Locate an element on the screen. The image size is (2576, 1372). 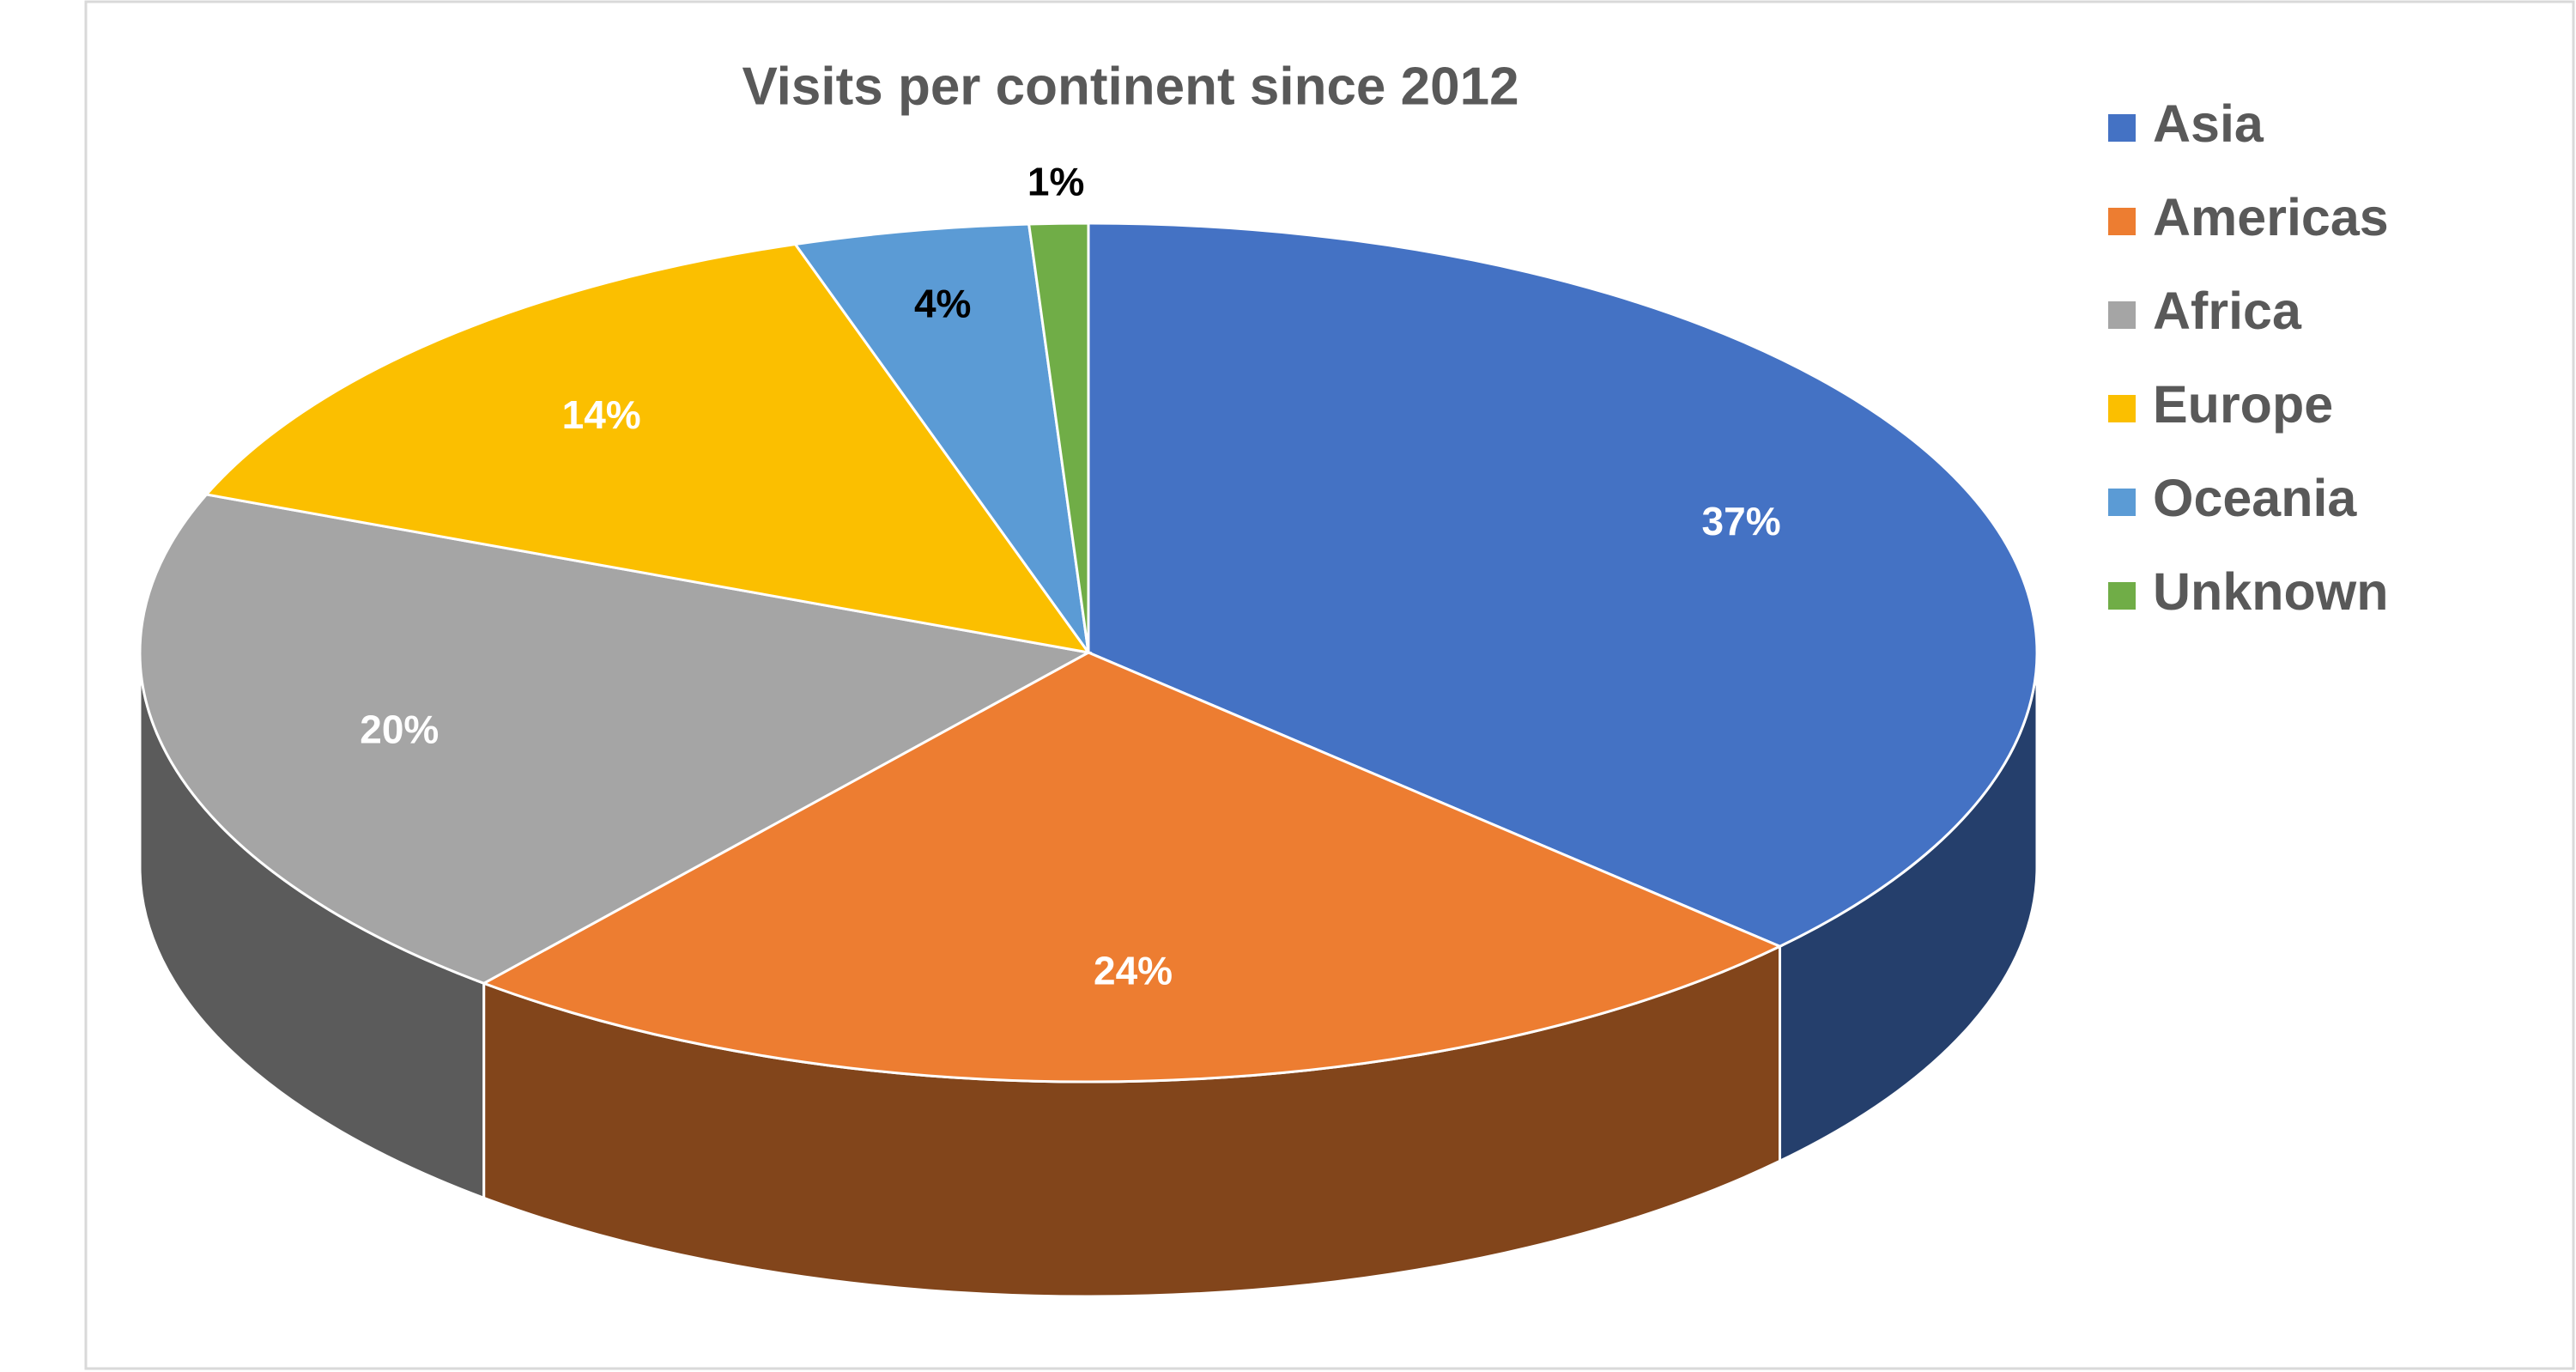
legend-label: Americas is located at coordinates (2271, 217).